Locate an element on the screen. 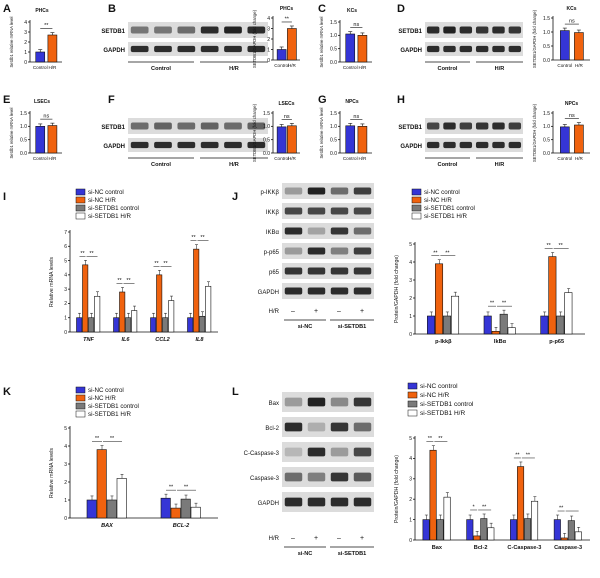 This screenshot has height=578, width=600. x-tick-label: H/R is located at coordinates (52, 67).